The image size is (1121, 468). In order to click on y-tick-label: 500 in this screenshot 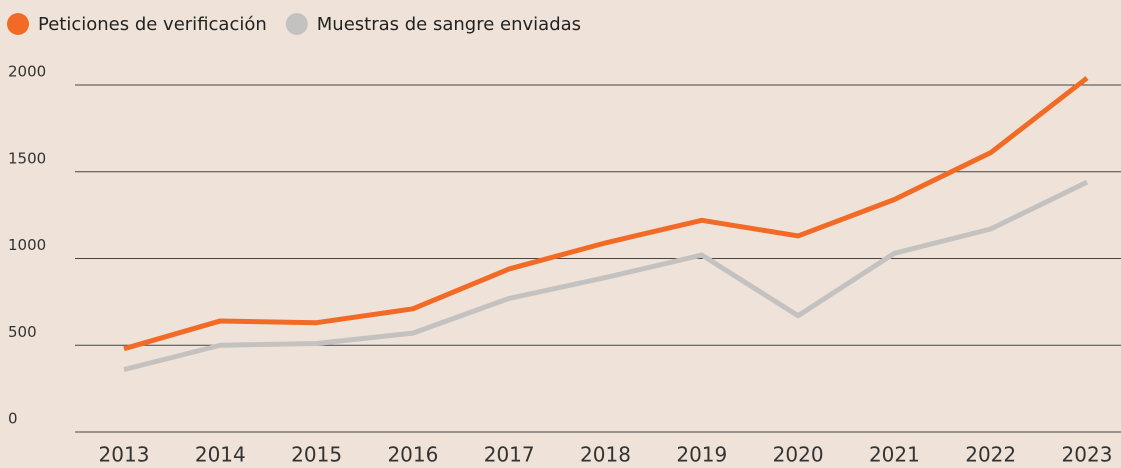, I will do `click(22, 332)`.